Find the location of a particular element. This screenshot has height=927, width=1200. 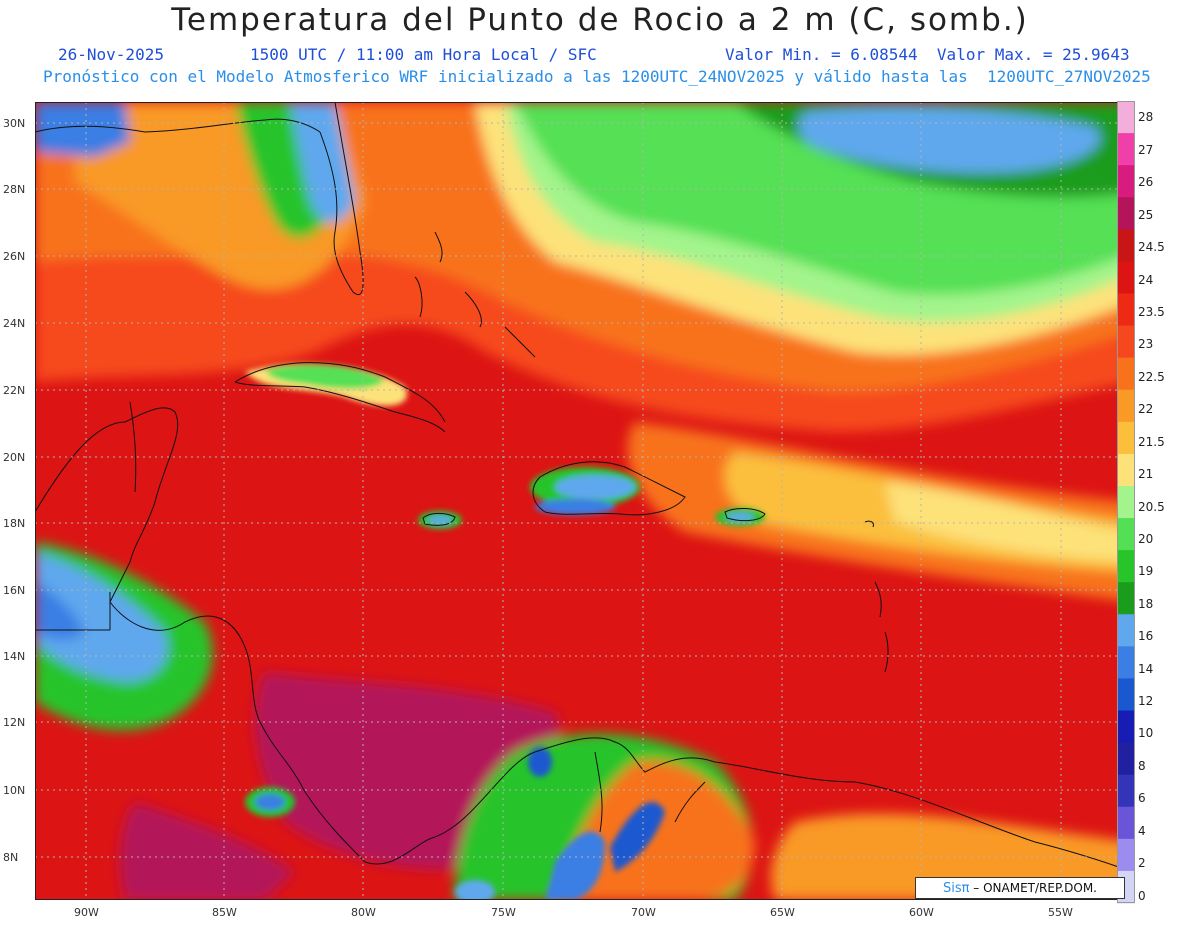

colorbar-label: 19 is located at coordinates (1146, 571).